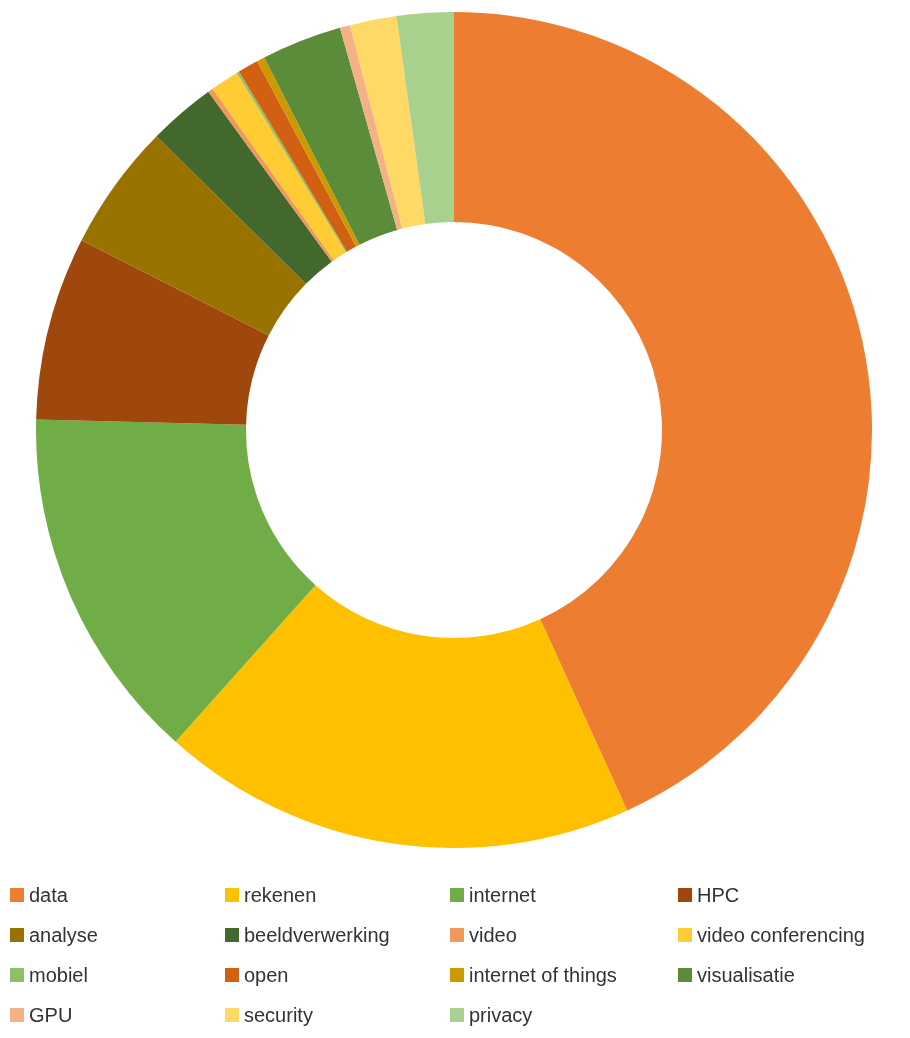 This screenshot has height=1038, width=910. Describe the element at coordinates (58, 975) in the screenshot. I see `legend-label: mobiel` at that location.